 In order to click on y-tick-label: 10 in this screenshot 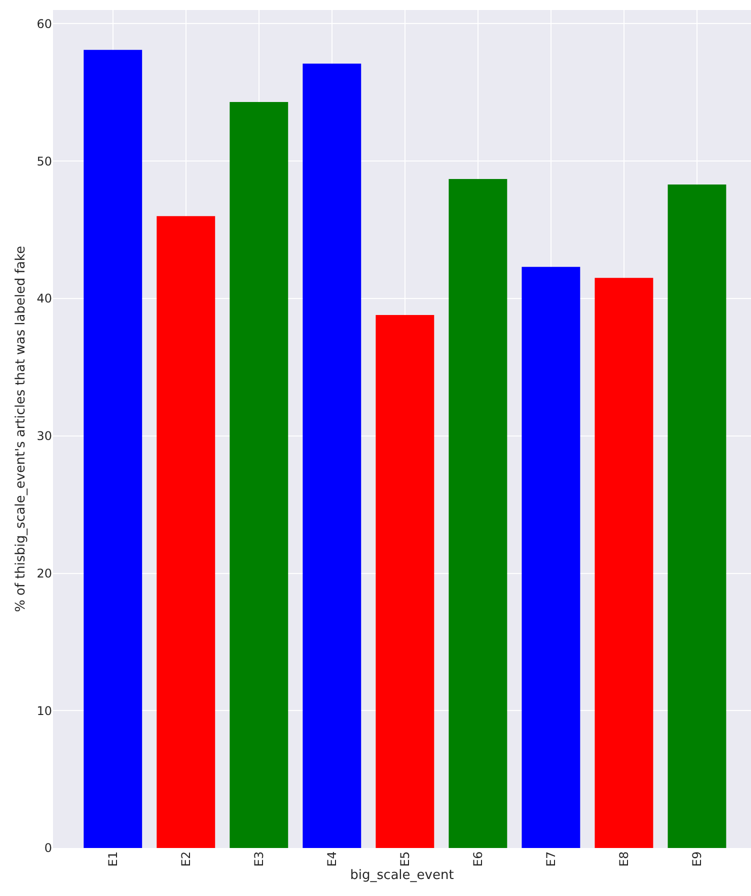, I will do `click(44, 711)`.